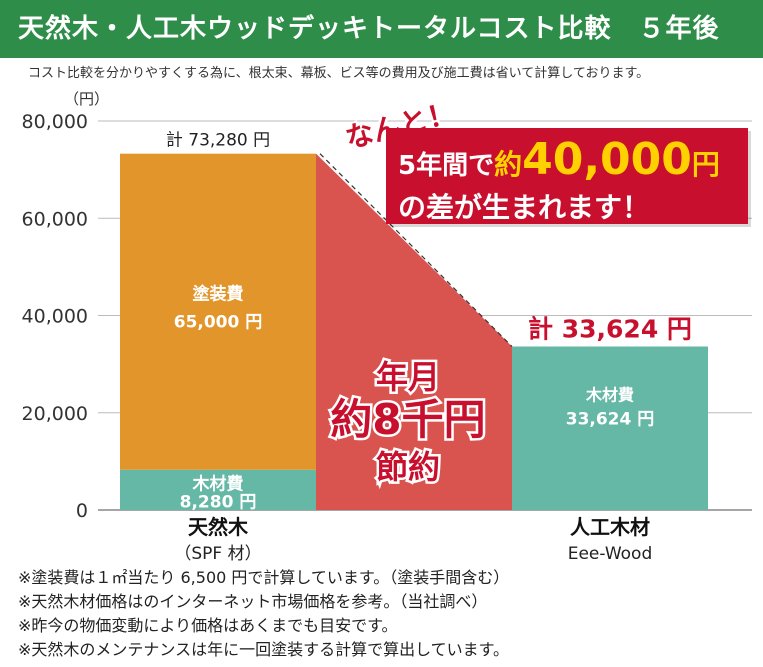  I want to click on footnote: ※昨今の物価変動により価格はあくまでも目安です。, so click(208, 625).